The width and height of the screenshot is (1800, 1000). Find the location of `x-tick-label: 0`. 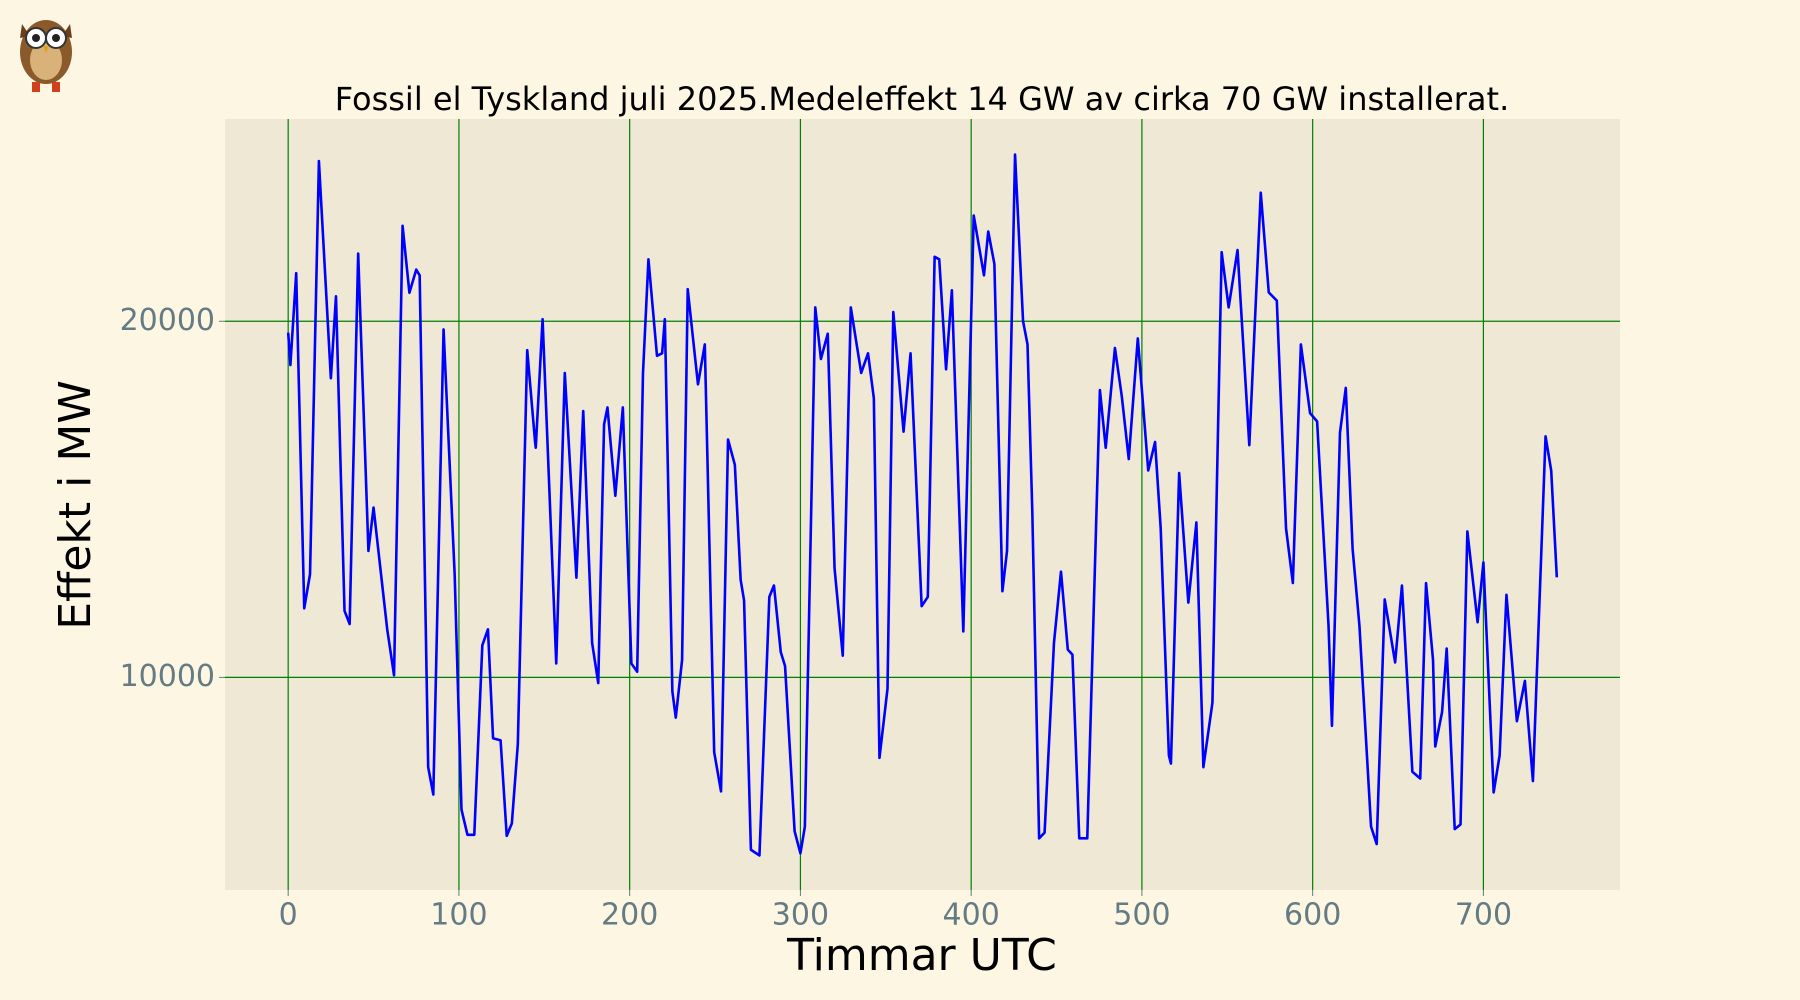

x-tick-label: 0 is located at coordinates (288, 915).